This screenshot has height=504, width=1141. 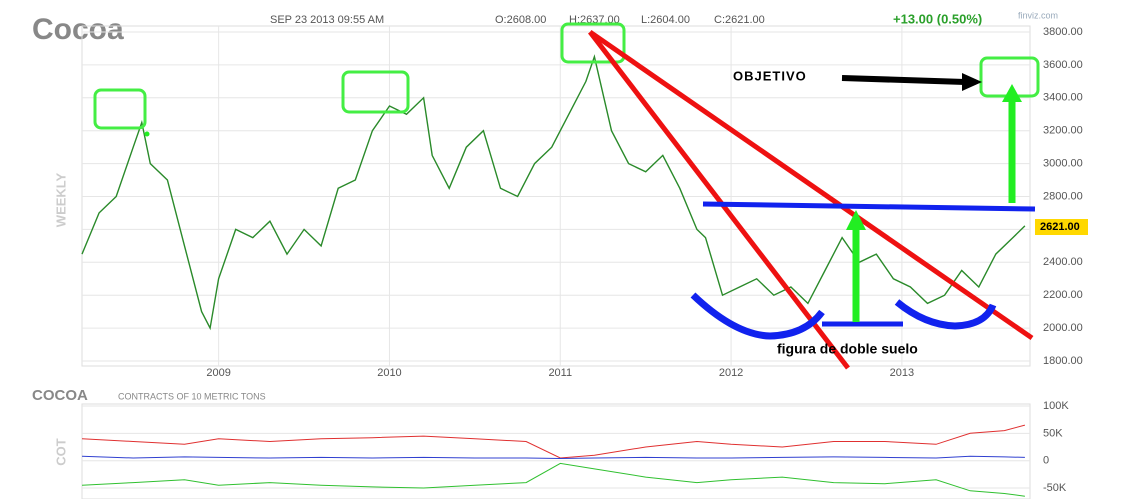 I want to click on cot-subtitle: CONTRACTS OF 10 METRIC TONS, so click(x=192, y=396).